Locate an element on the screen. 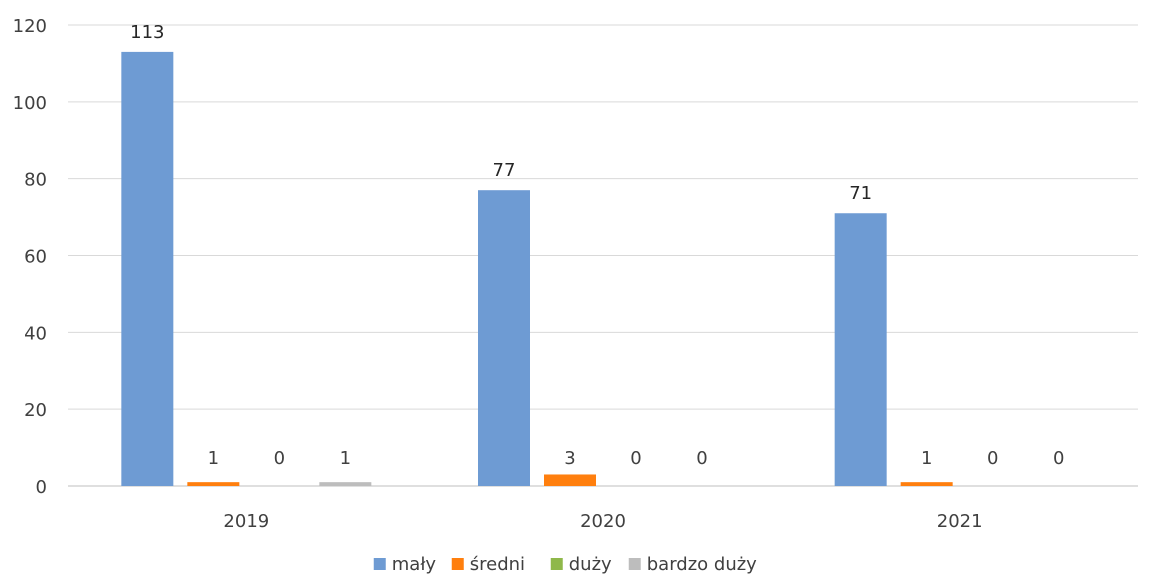 This screenshot has width=1154, height=583. data-label: 71 is located at coordinates (860, 193).